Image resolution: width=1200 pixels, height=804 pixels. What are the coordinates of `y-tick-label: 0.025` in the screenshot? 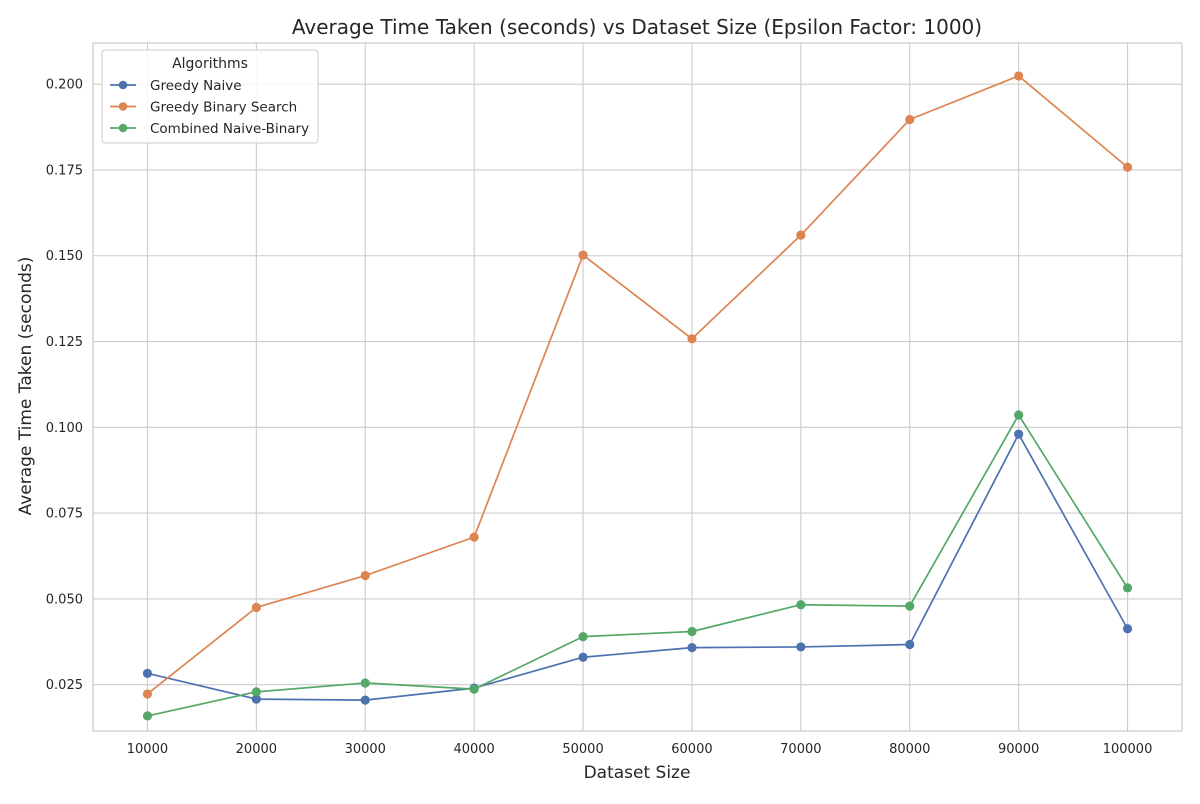 It's located at (64, 685).